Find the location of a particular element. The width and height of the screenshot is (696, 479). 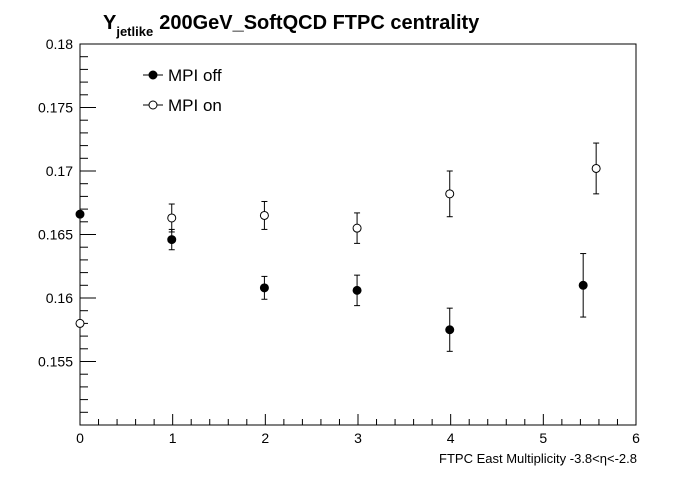

legend-label: MPI on is located at coordinates (195, 105).